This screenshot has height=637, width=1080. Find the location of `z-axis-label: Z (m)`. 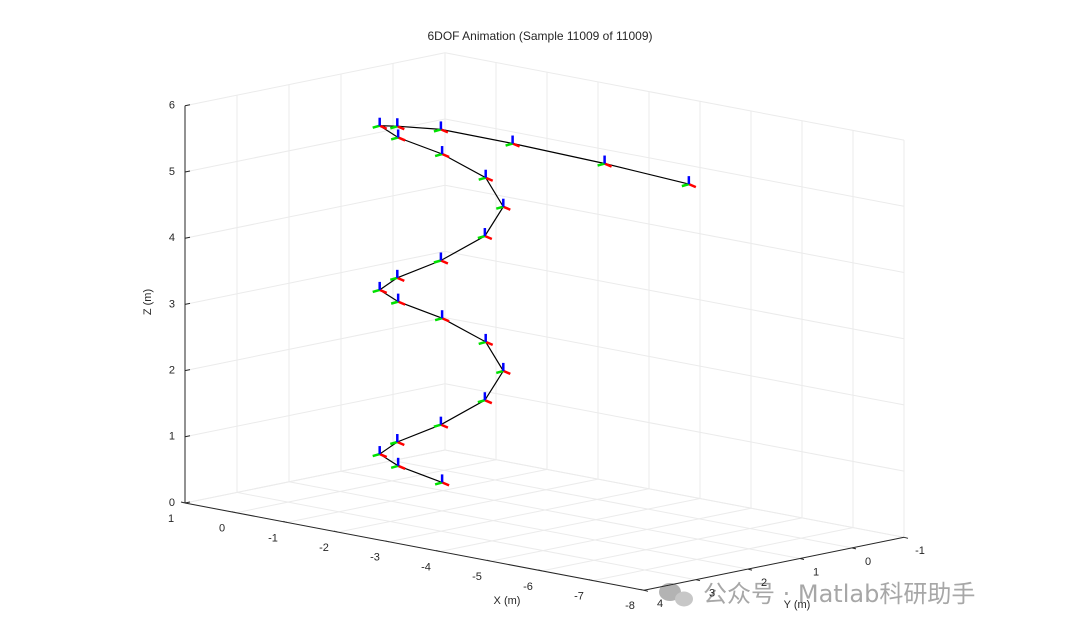

z-axis-label: Z (m) is located at coordinates (148, 302).